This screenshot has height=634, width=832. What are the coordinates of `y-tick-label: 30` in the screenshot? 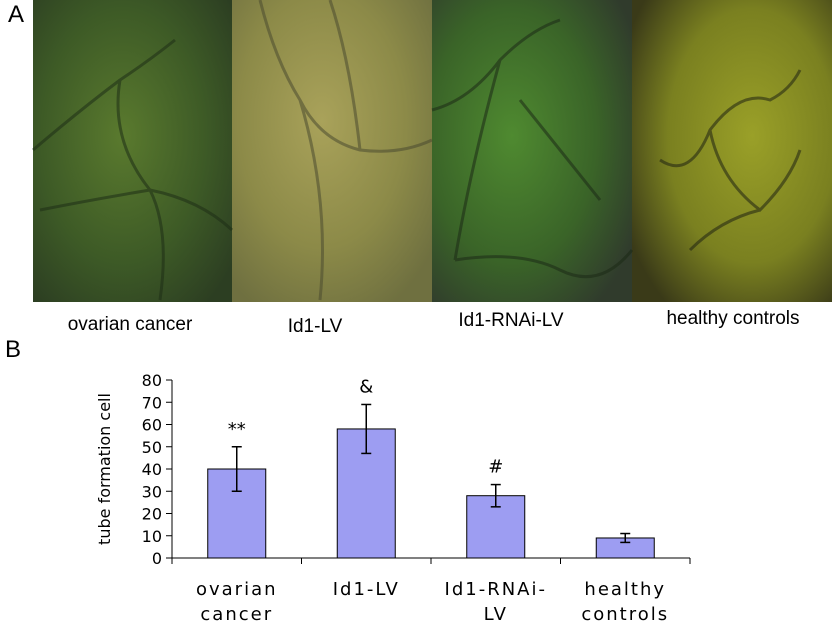 It's located at (152, 491).